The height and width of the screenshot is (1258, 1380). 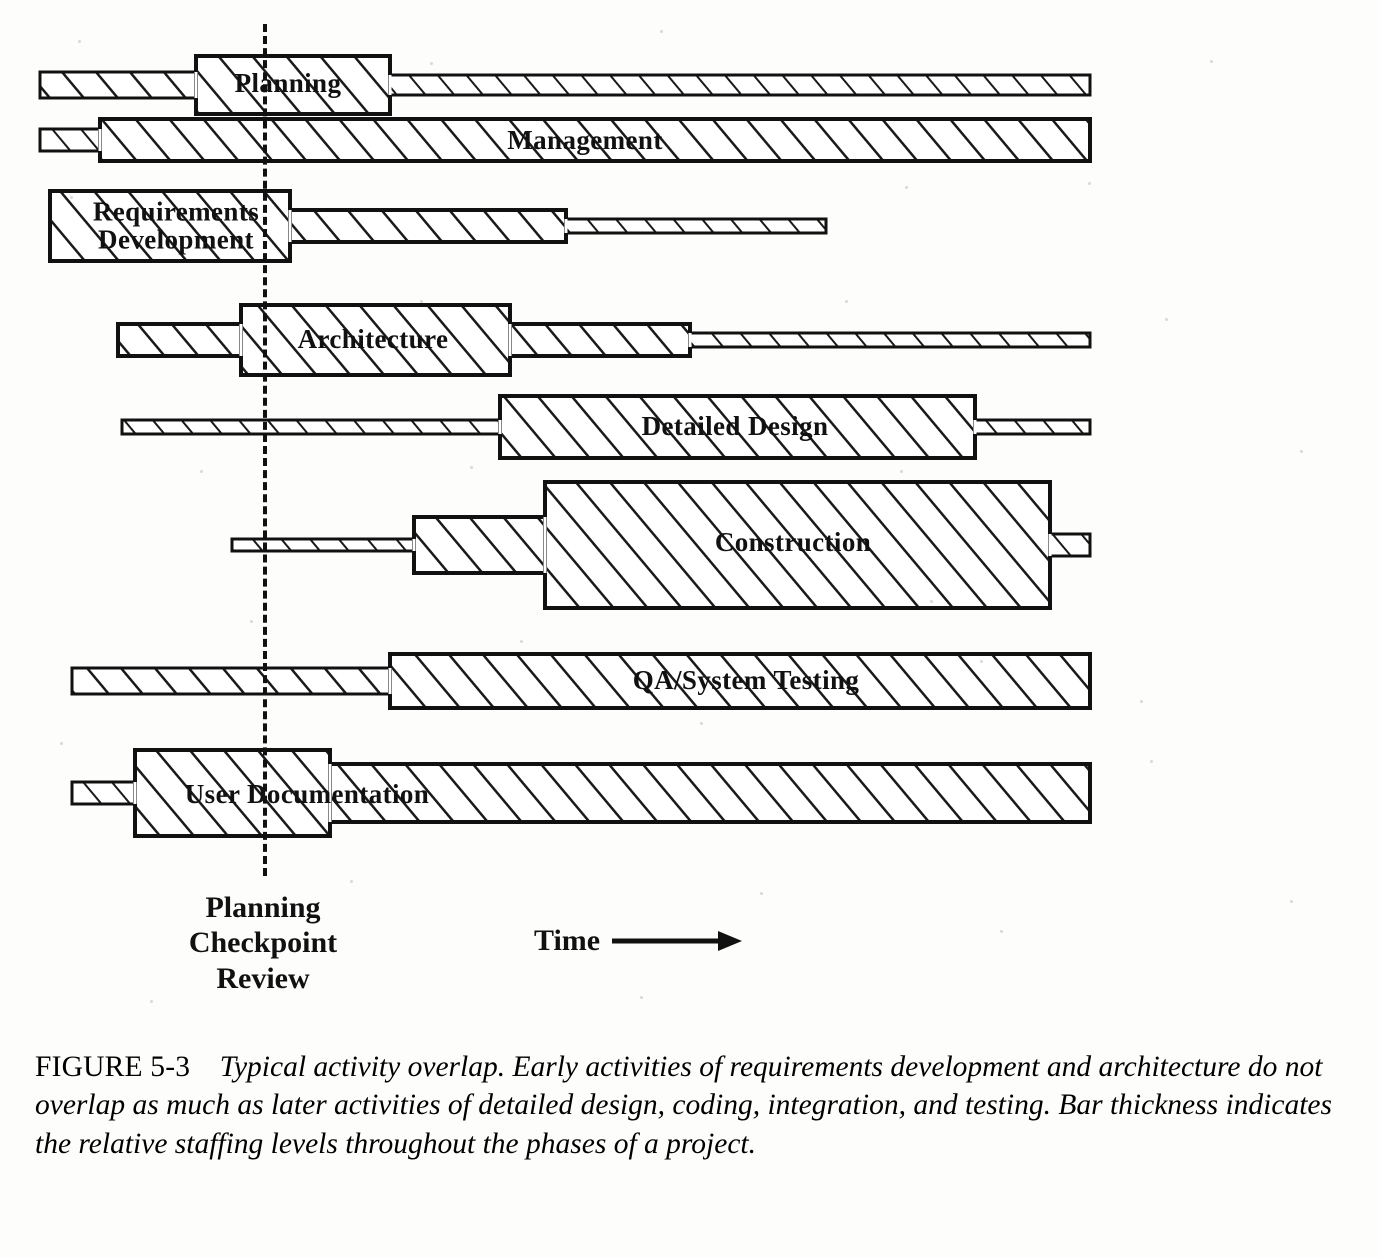 What do you see at coordinates (265, 450) in the screenshot?
I see `planning-checkpoint-line` at bounding box center [265, 450].